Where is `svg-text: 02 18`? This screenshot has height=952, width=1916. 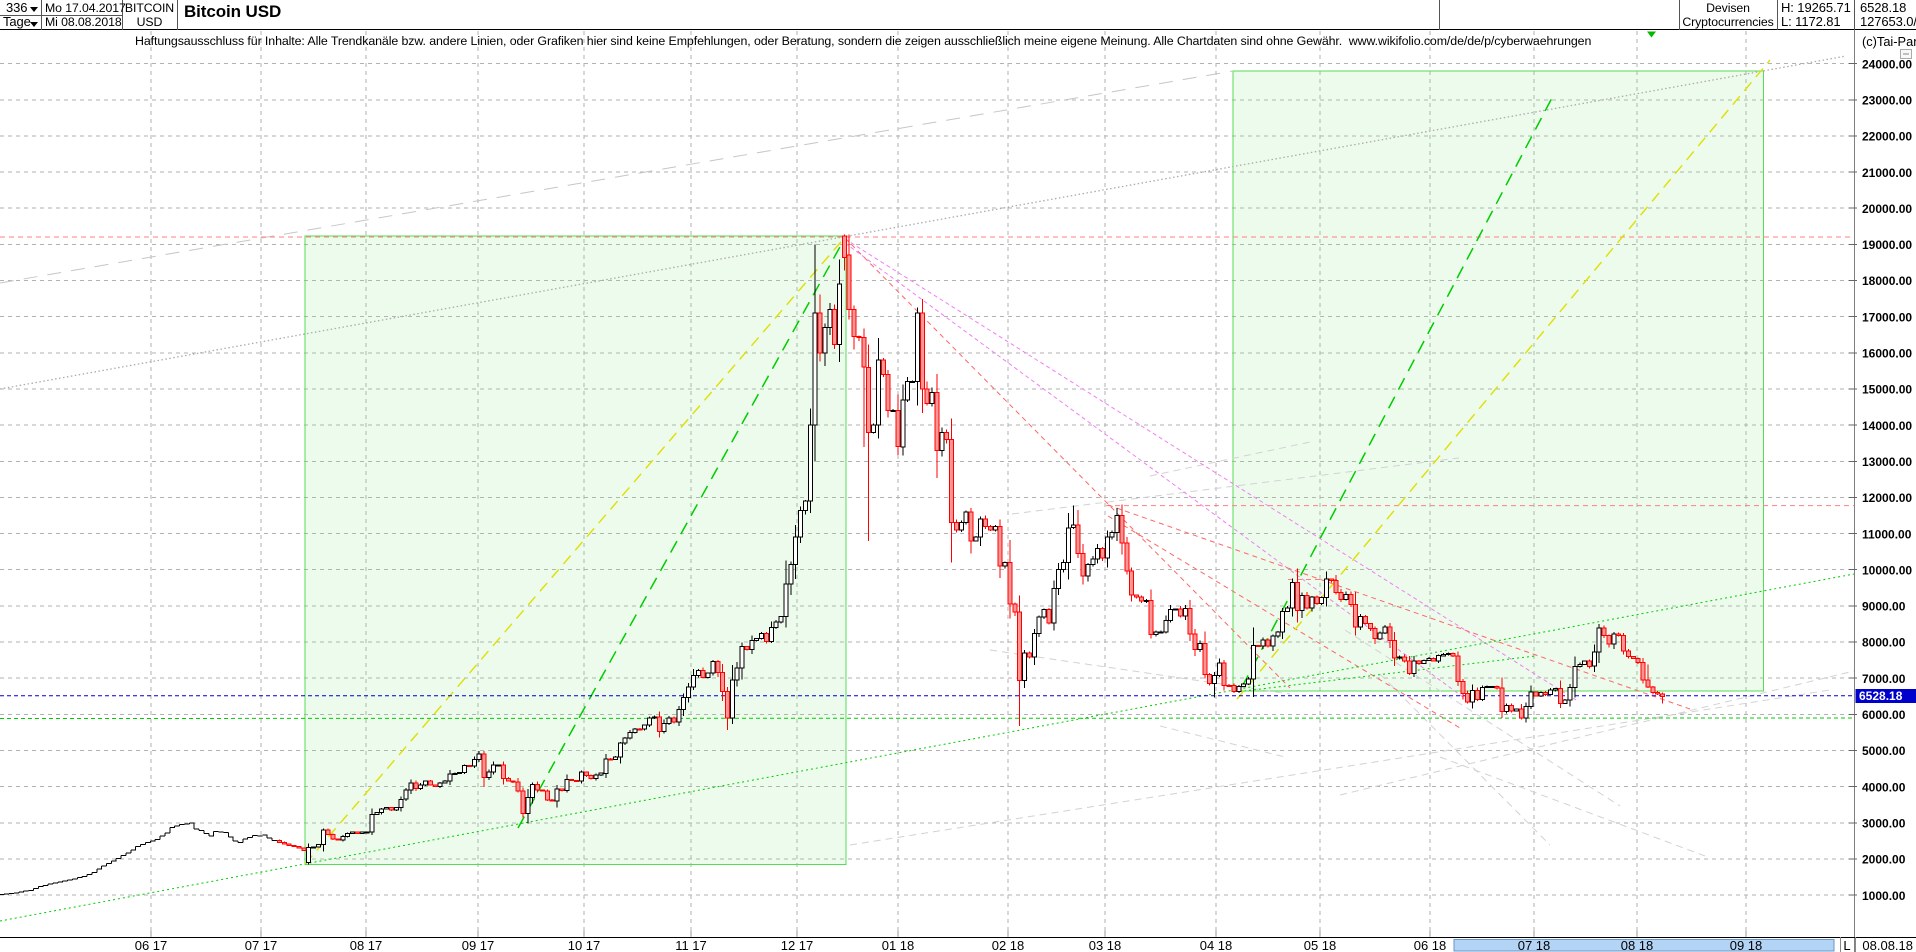
svg-text: 02 18 is located at coordinates (1008, 945).